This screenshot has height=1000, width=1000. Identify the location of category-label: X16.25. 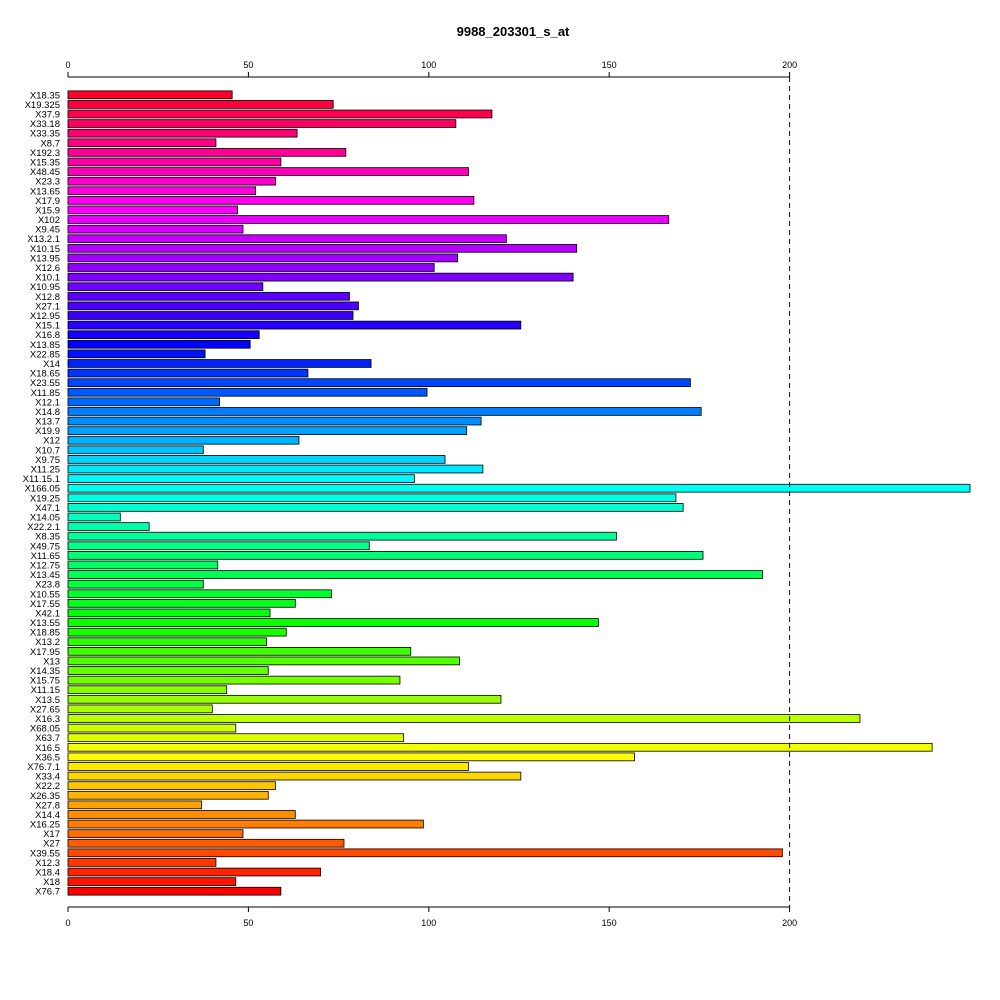
(45, 825).